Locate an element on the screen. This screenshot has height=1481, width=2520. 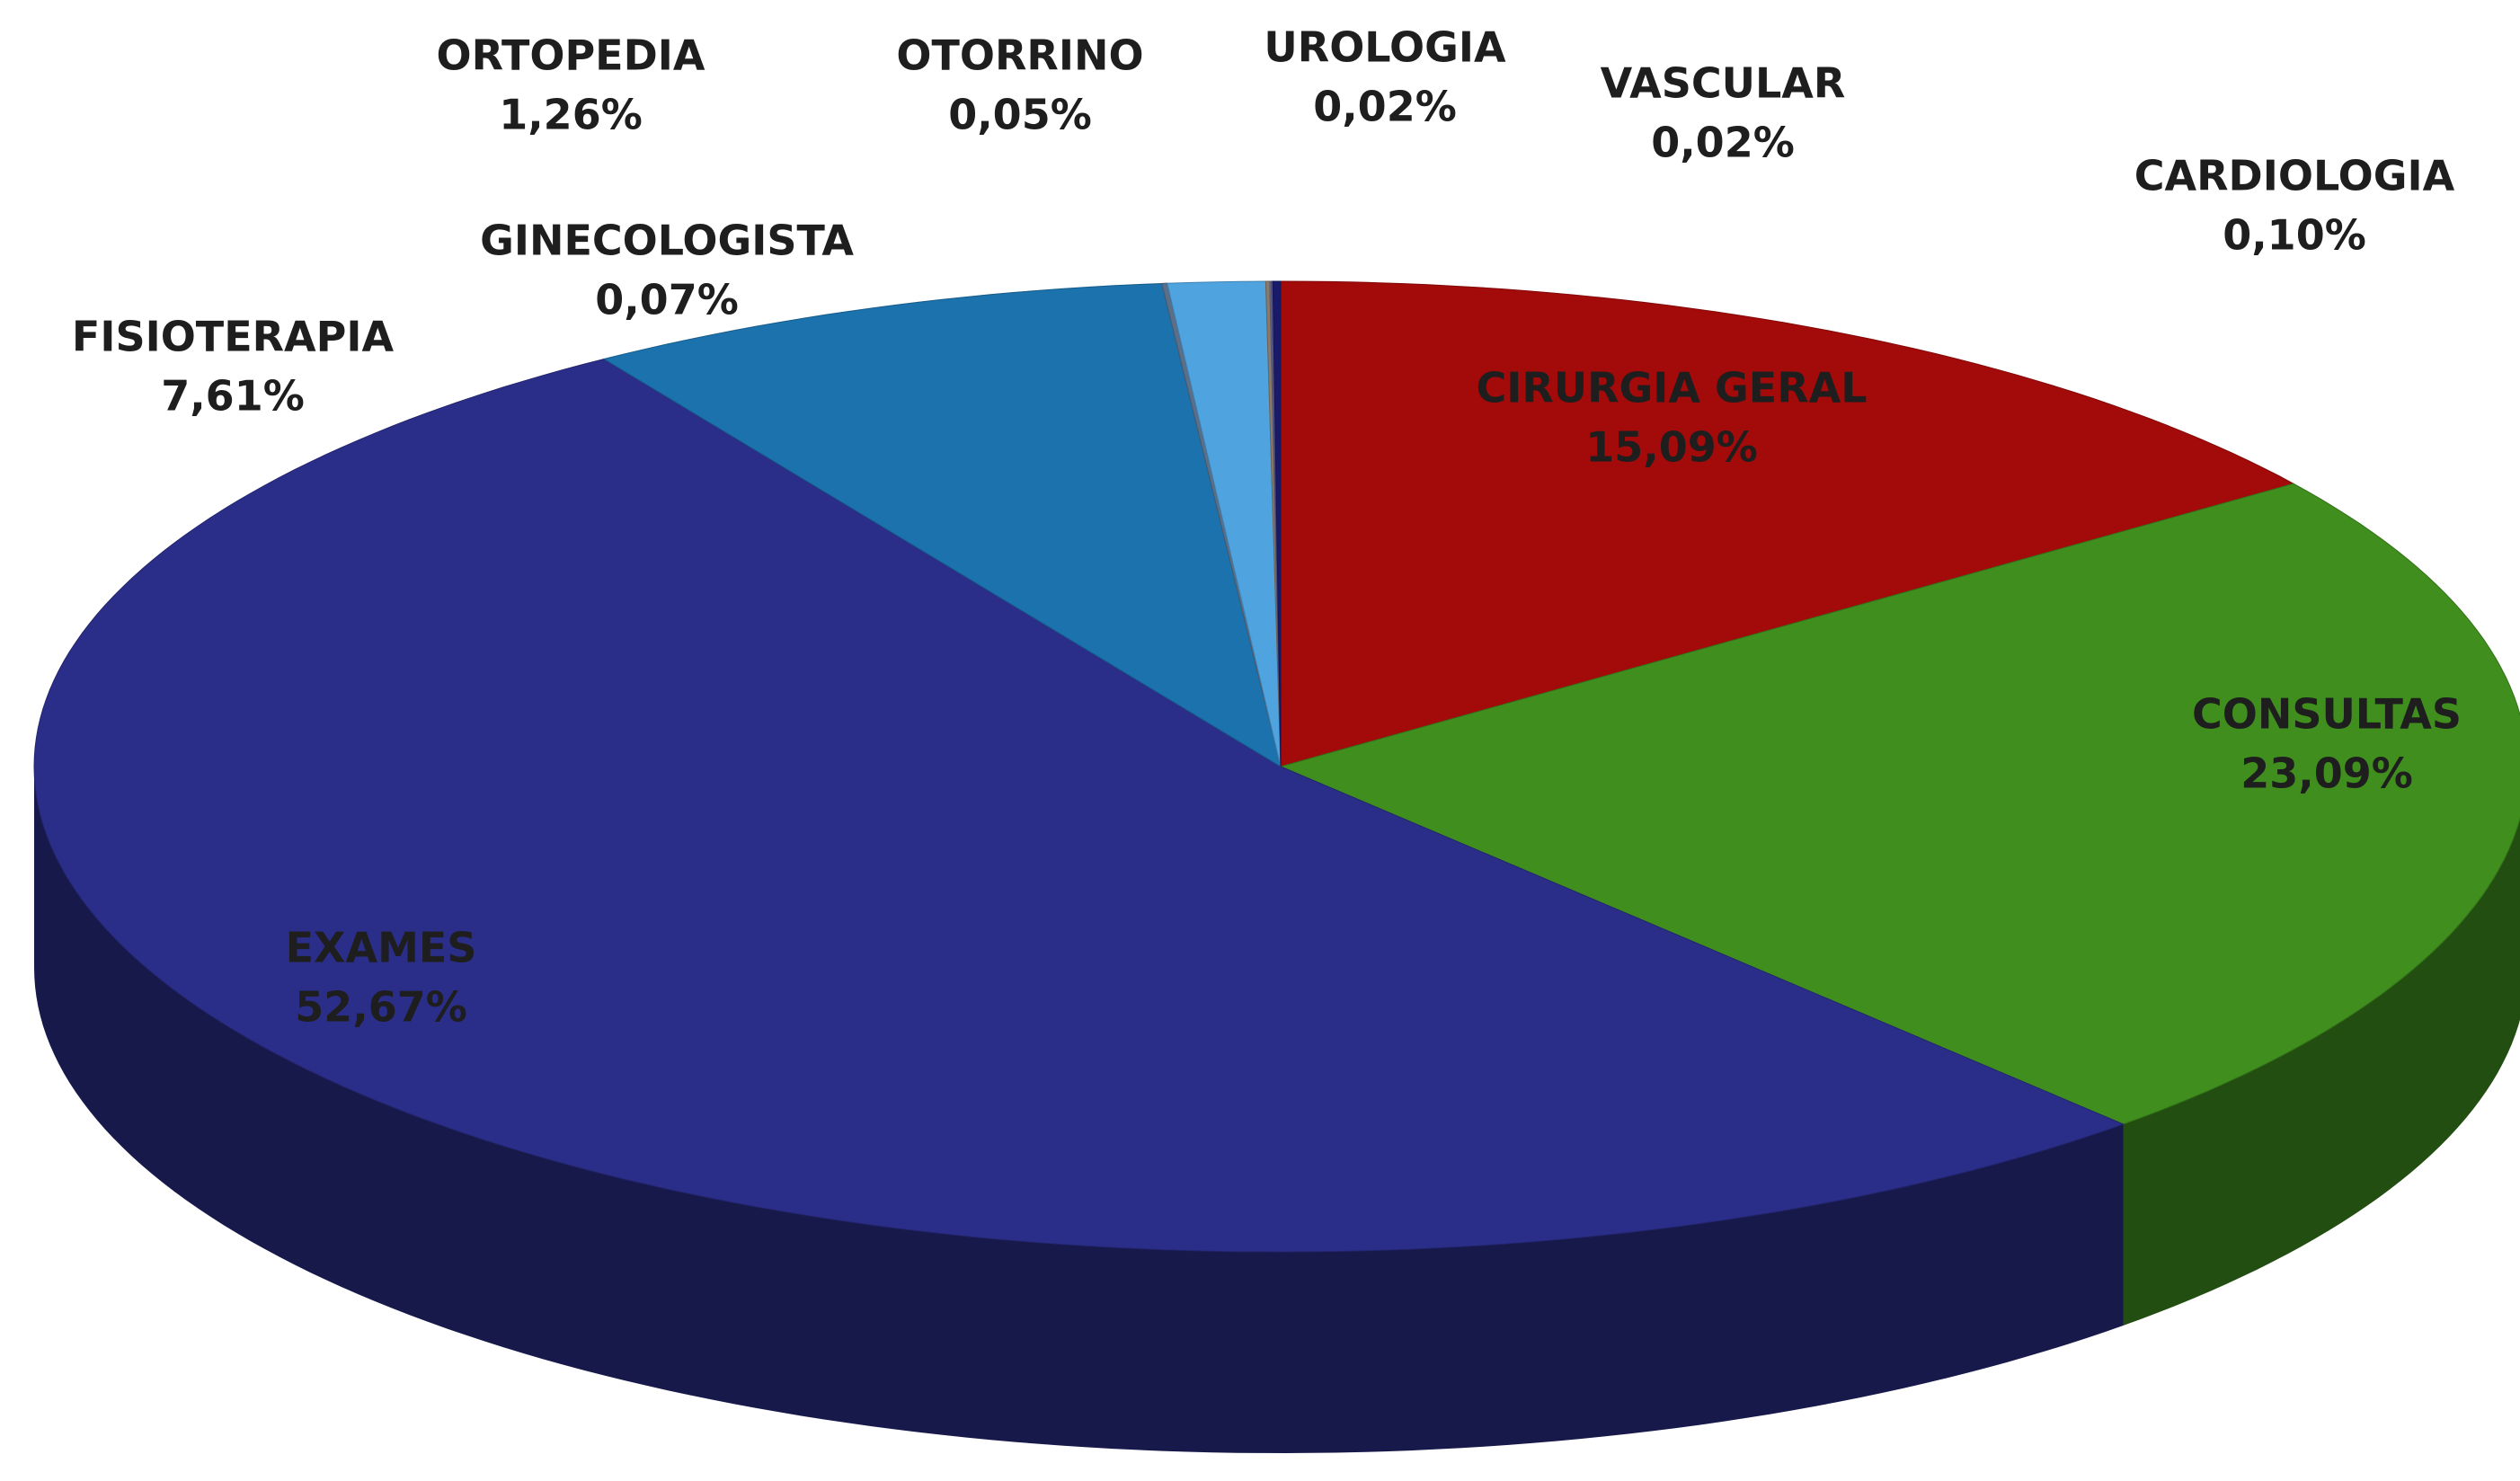
slice-label-name: VASCULAR is located at coordinates (1723, 83).